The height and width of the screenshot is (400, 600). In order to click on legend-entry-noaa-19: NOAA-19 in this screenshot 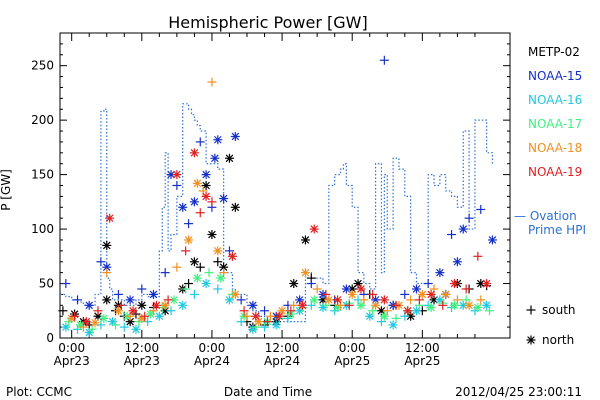, I will do `click(555, 172)`.